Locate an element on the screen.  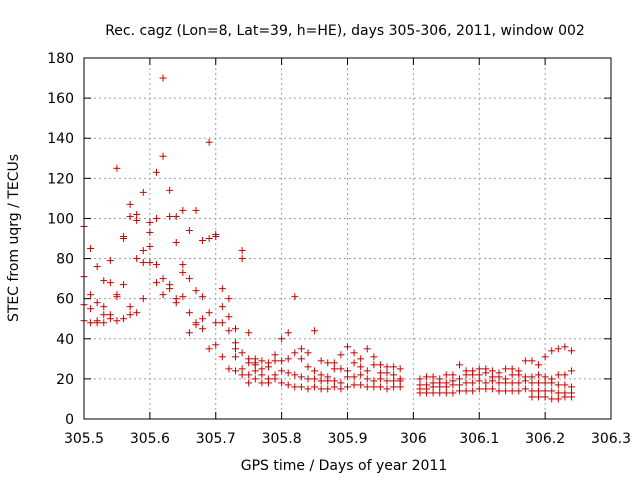
y-tick-label: 0 is located at coordinates (69, 420).